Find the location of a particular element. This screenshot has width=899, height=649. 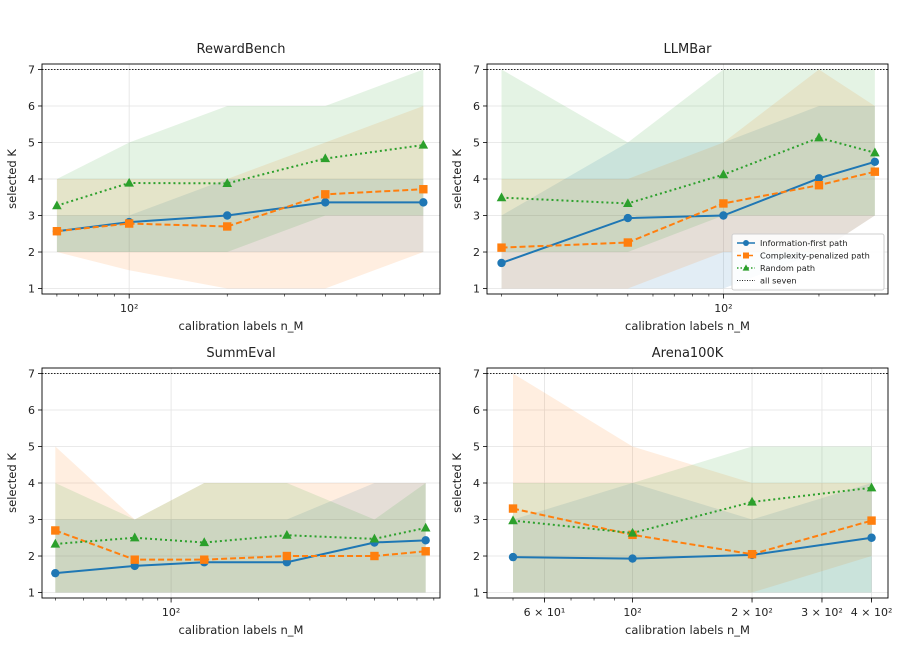

series-line-information-first-path is located at coordinates (240, 557).